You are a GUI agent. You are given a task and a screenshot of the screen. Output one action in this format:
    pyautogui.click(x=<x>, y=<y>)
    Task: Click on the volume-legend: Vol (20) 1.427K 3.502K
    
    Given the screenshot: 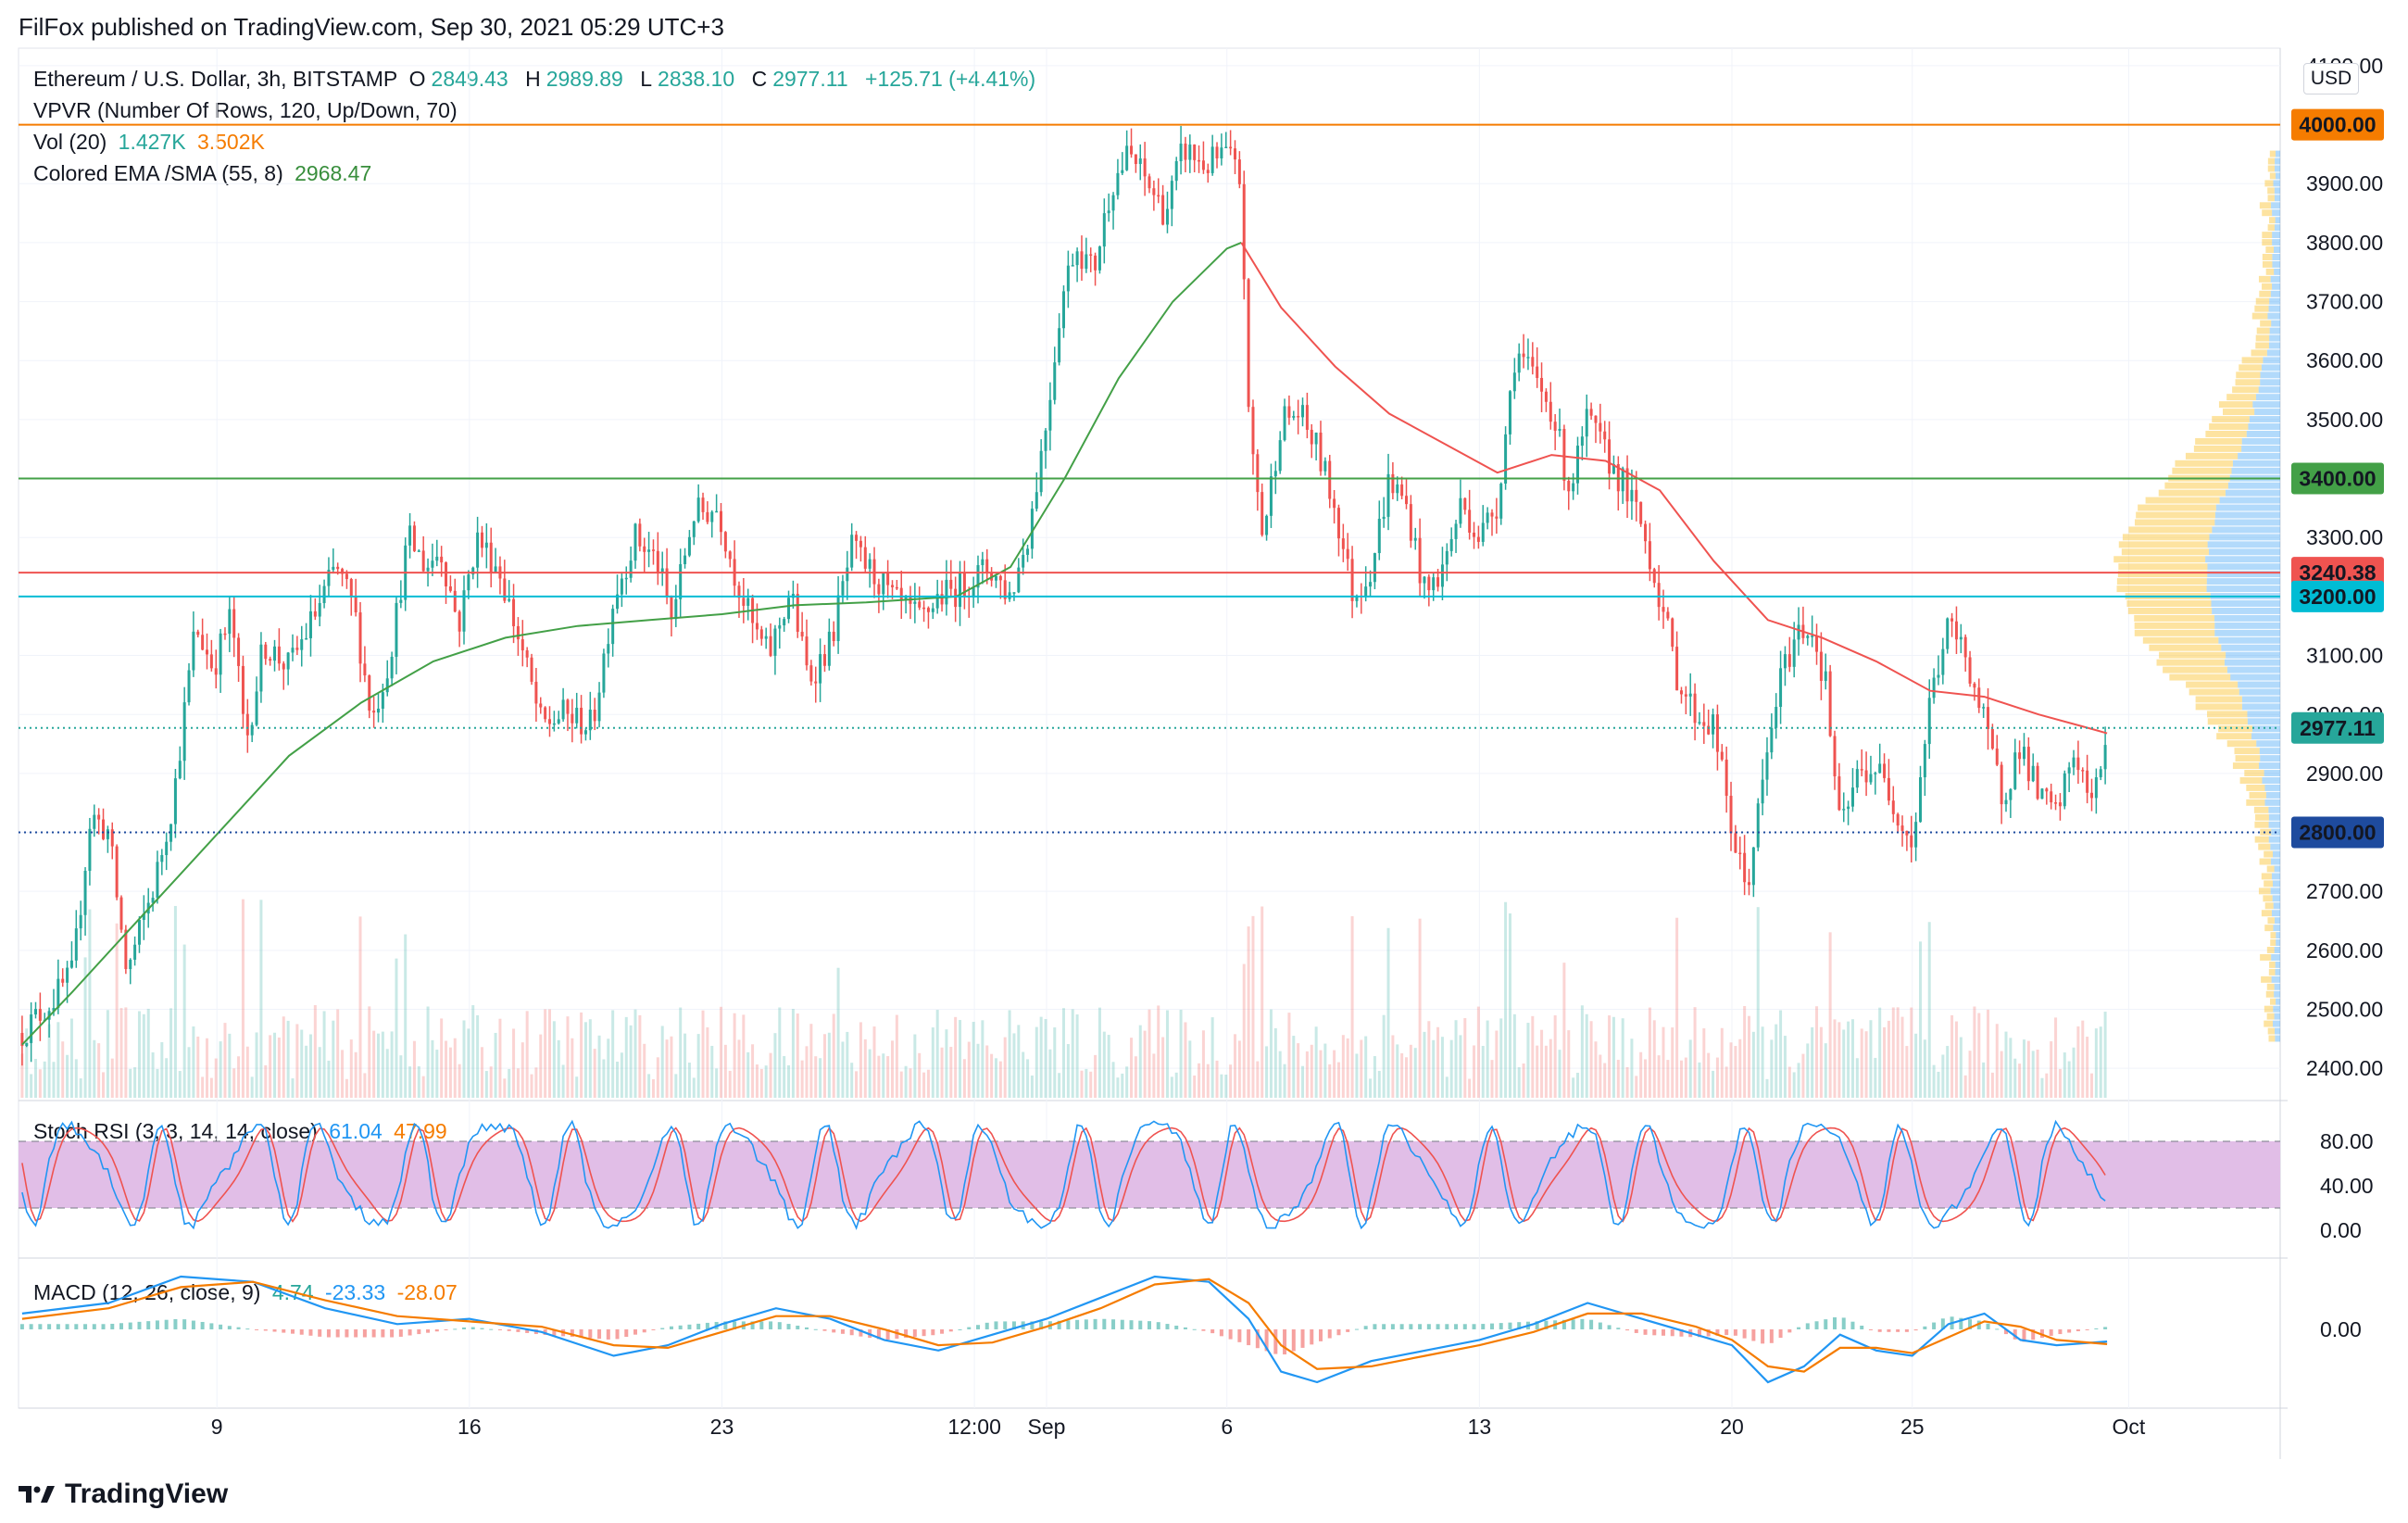 What is the action you would take?
    pyautogui.click(x=149, y=142)
    